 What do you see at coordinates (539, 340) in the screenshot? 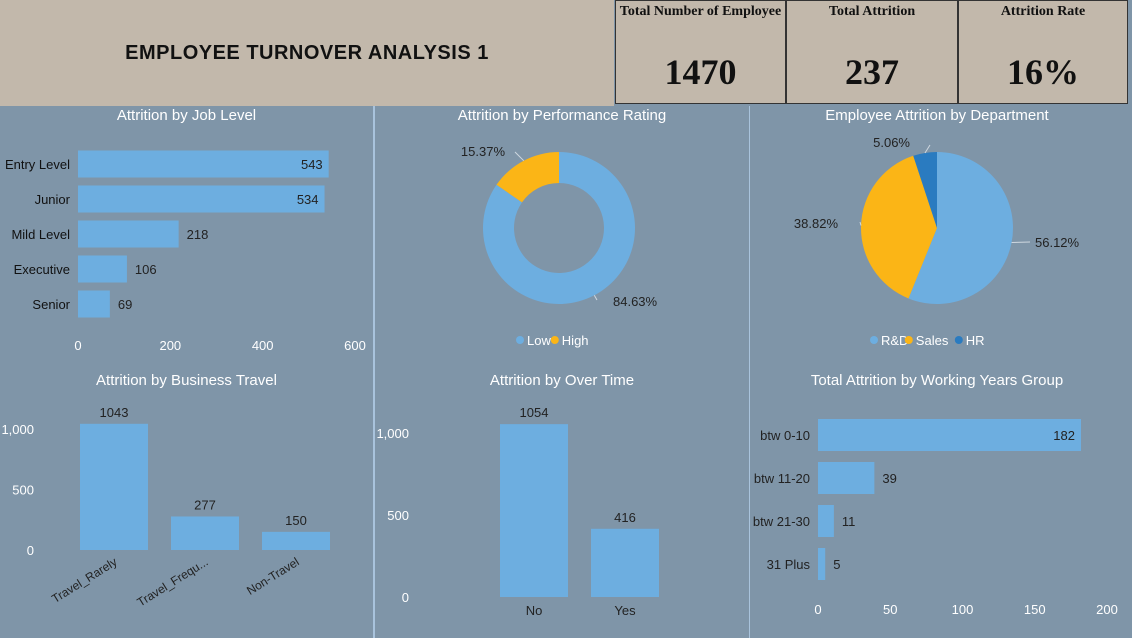
I see `legend-label: Low` at bounding box center [539, 340].